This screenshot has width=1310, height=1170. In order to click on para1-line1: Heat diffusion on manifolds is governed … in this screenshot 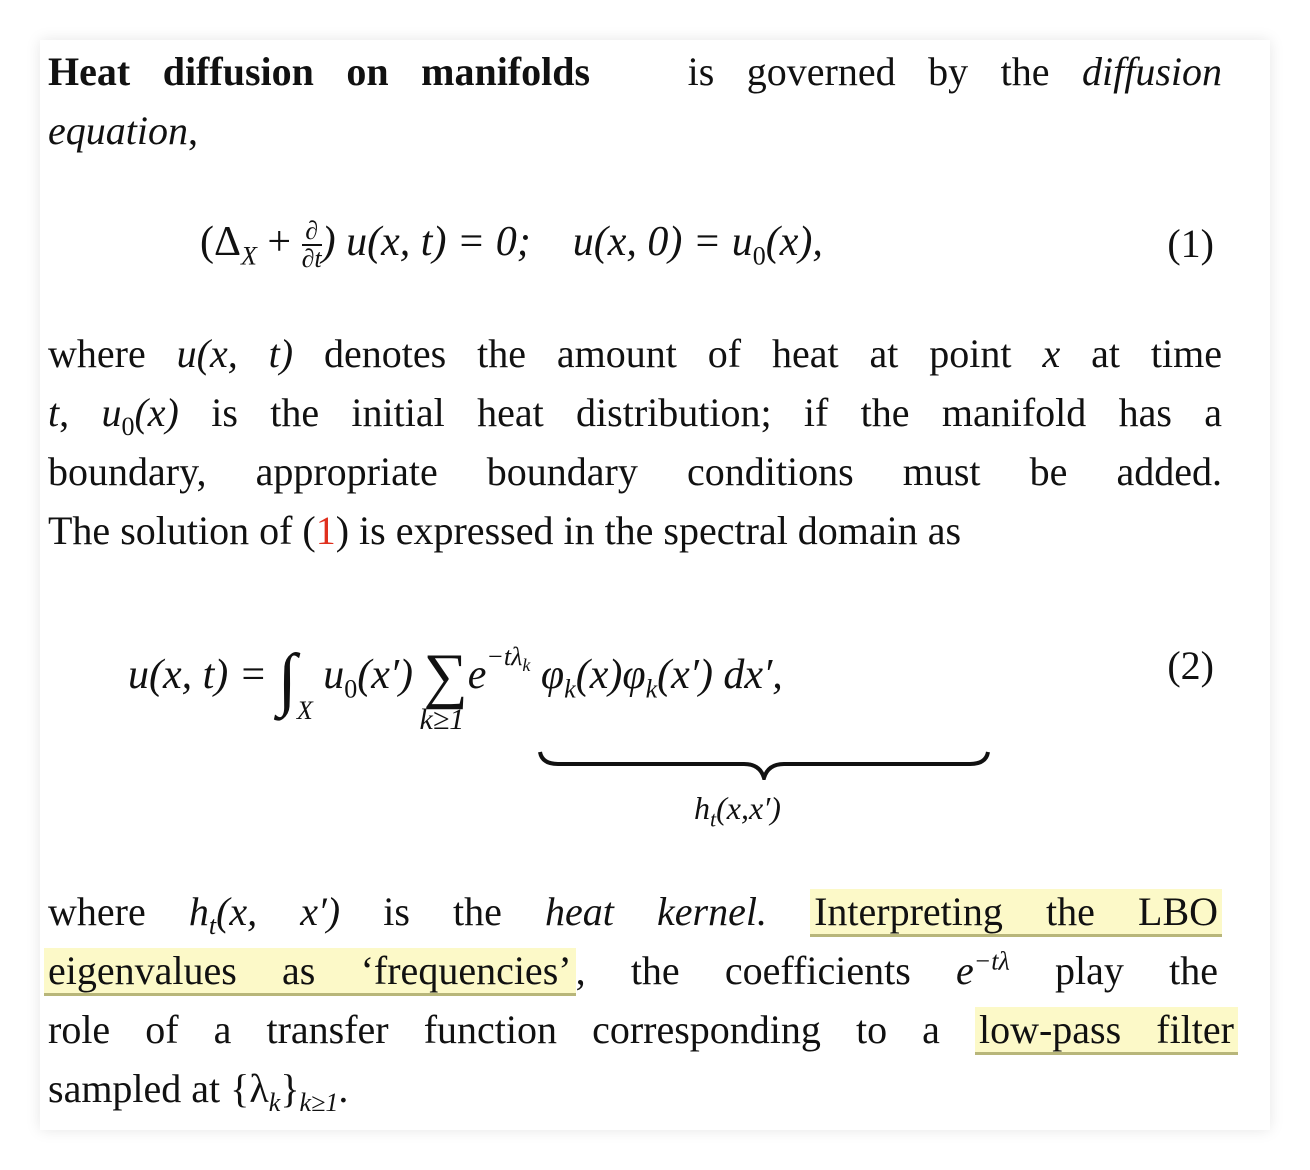, I will do `click(635, 72)`.